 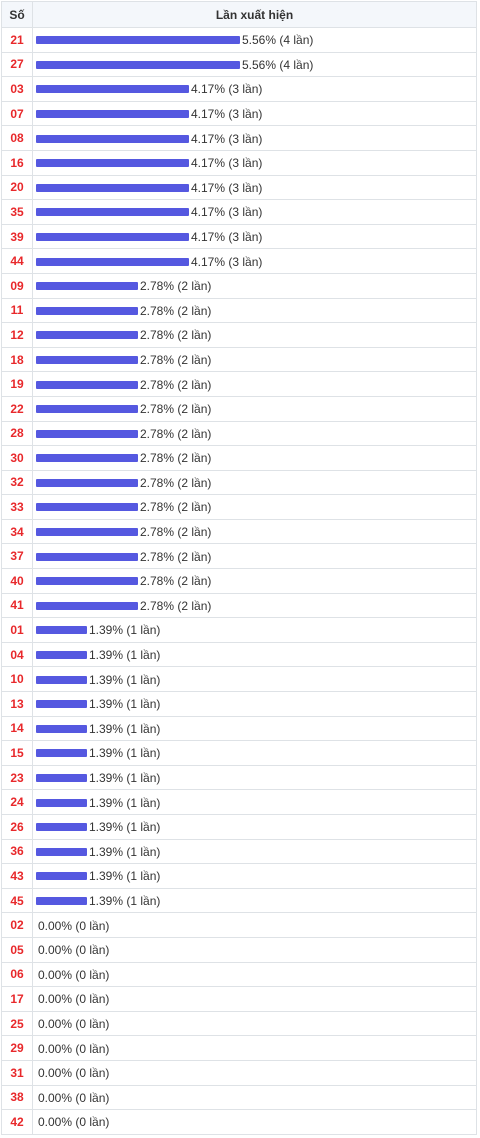 I want to click on table-row: 22 2.78% (2 lần), so click(x=239, y=408).